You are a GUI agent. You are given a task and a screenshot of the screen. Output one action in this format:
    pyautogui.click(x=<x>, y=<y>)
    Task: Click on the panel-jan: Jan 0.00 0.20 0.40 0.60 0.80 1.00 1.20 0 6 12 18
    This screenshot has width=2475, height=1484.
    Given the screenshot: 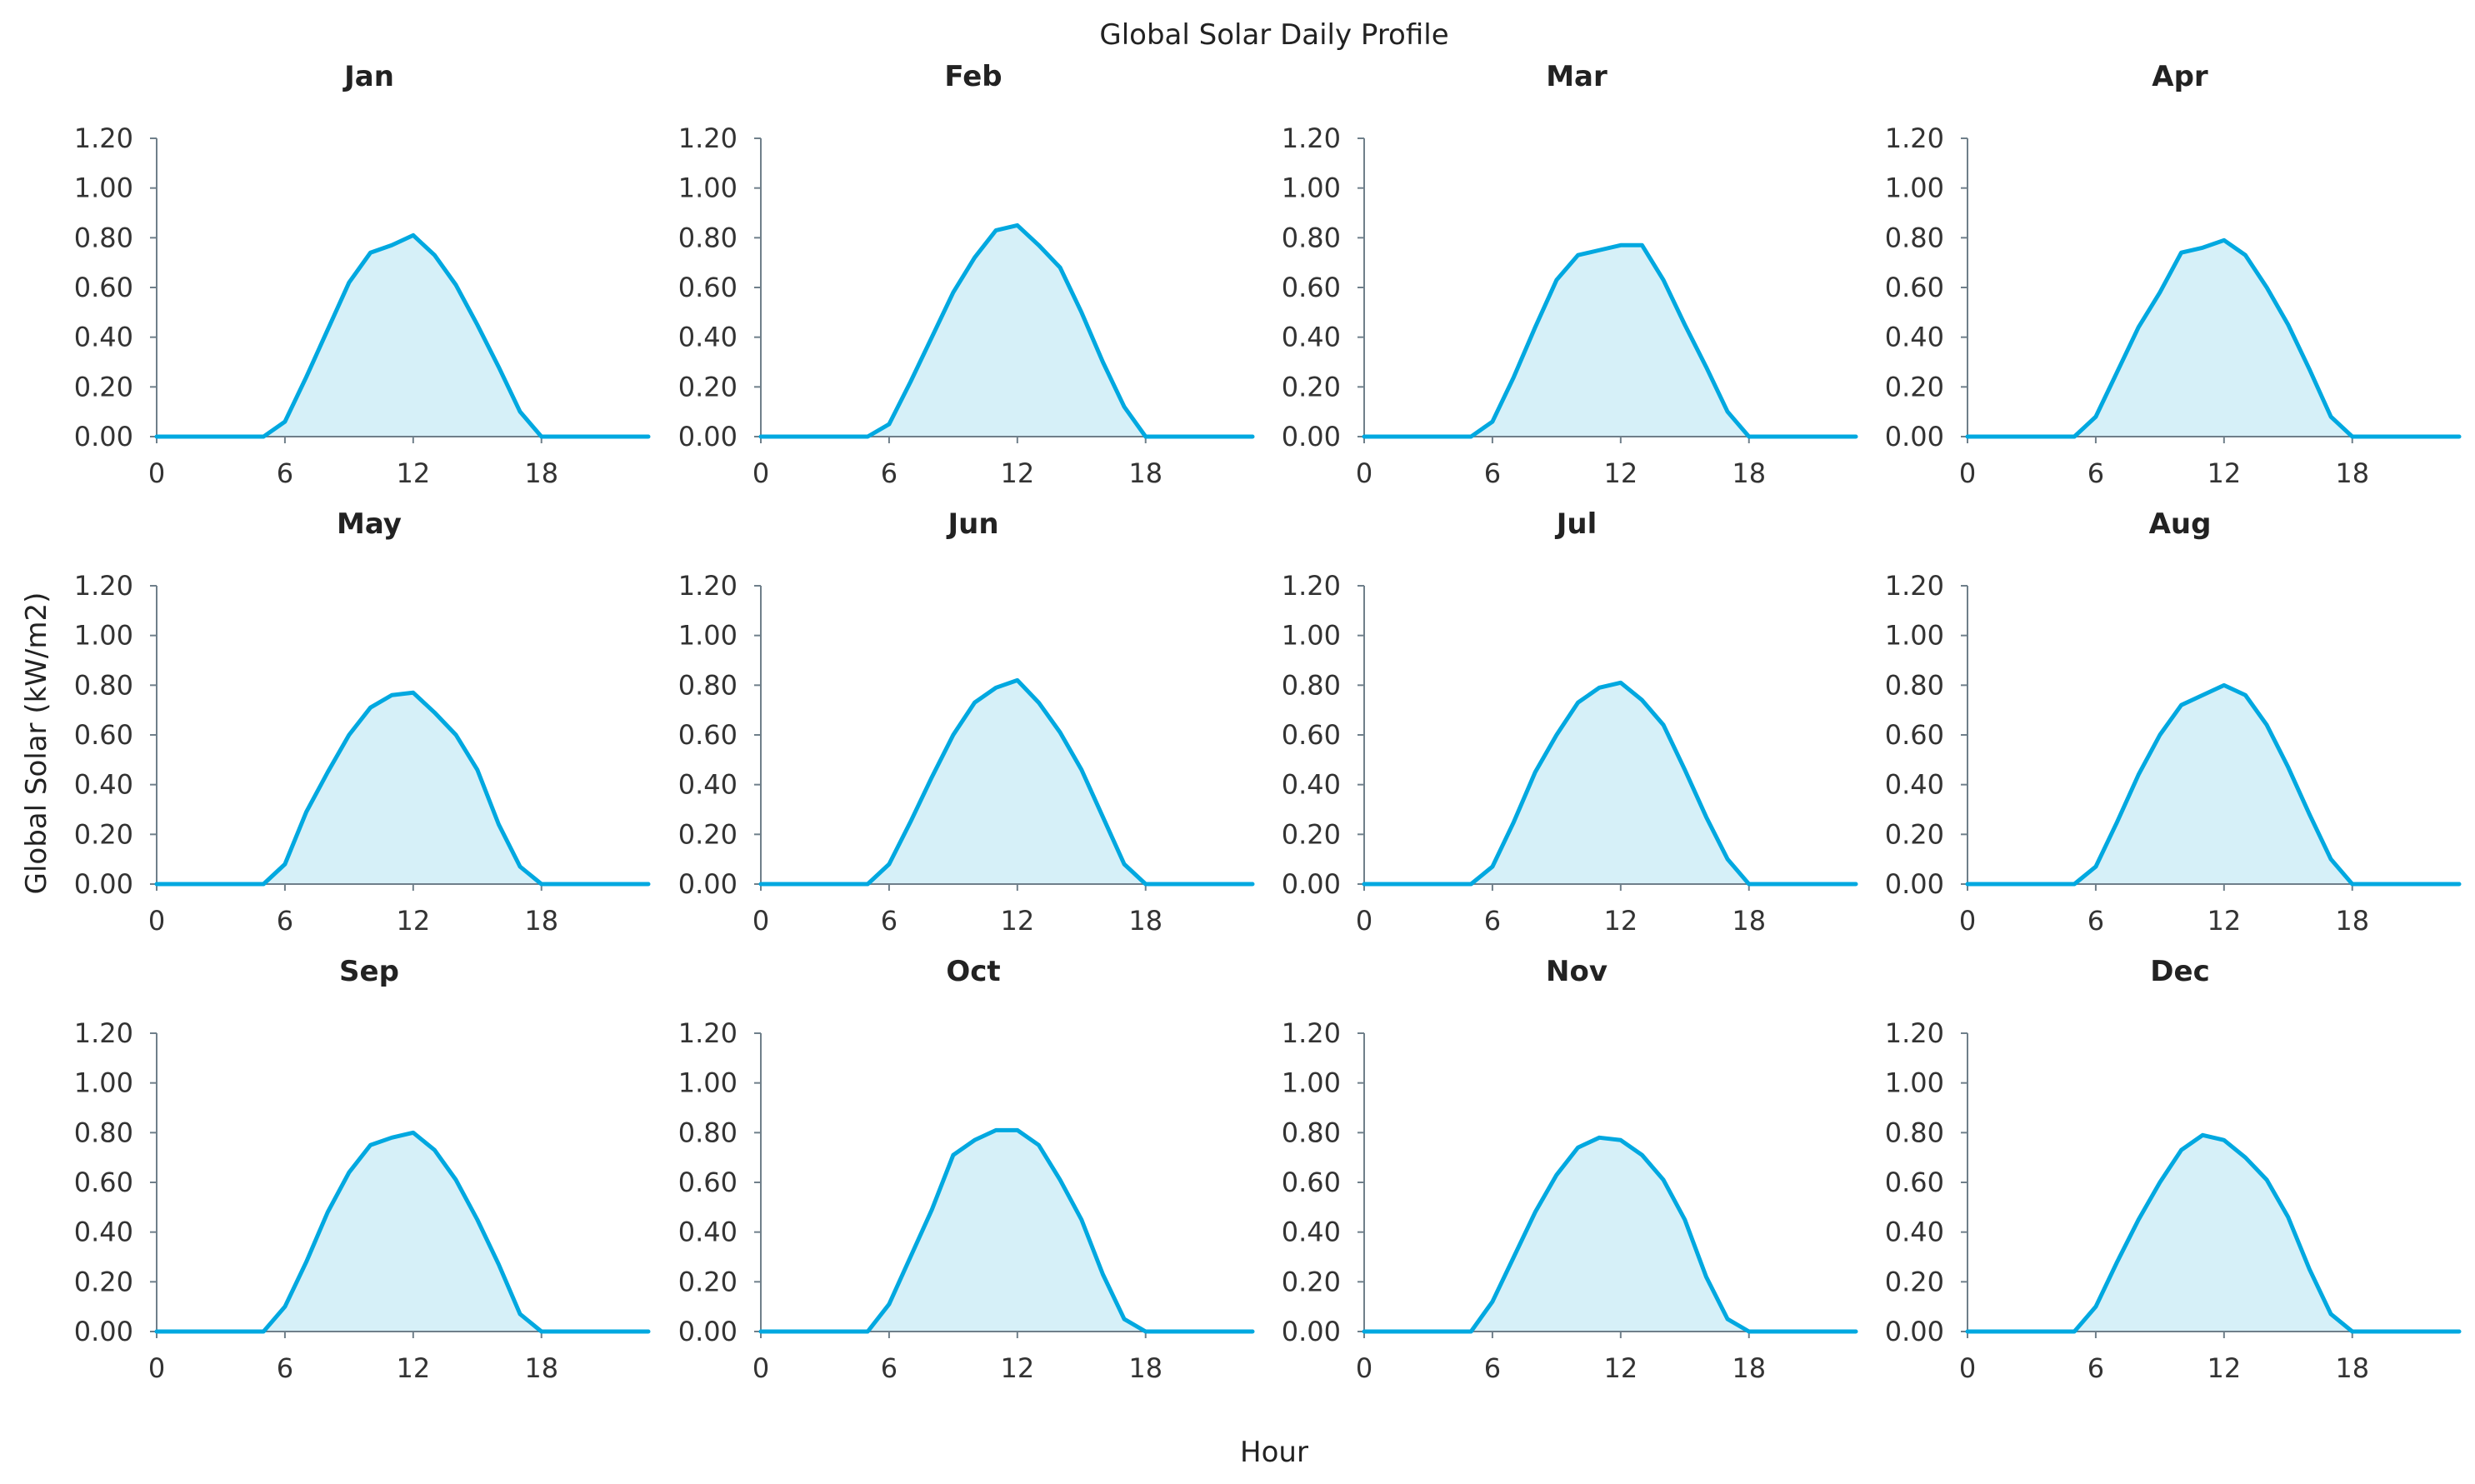 What is the action you would take?
    pyautogui.click(x=362, y=274)
    